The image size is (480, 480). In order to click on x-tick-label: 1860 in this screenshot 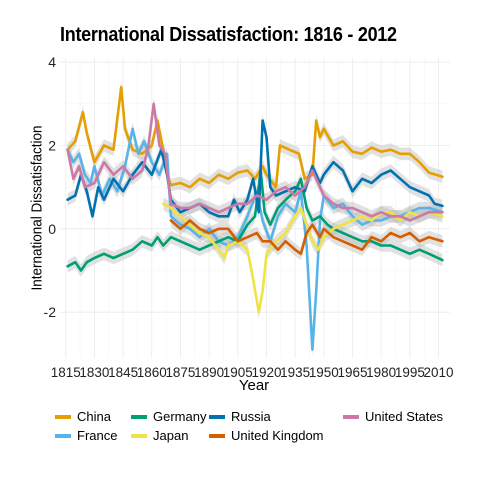, I will do `click(152, 372)`.